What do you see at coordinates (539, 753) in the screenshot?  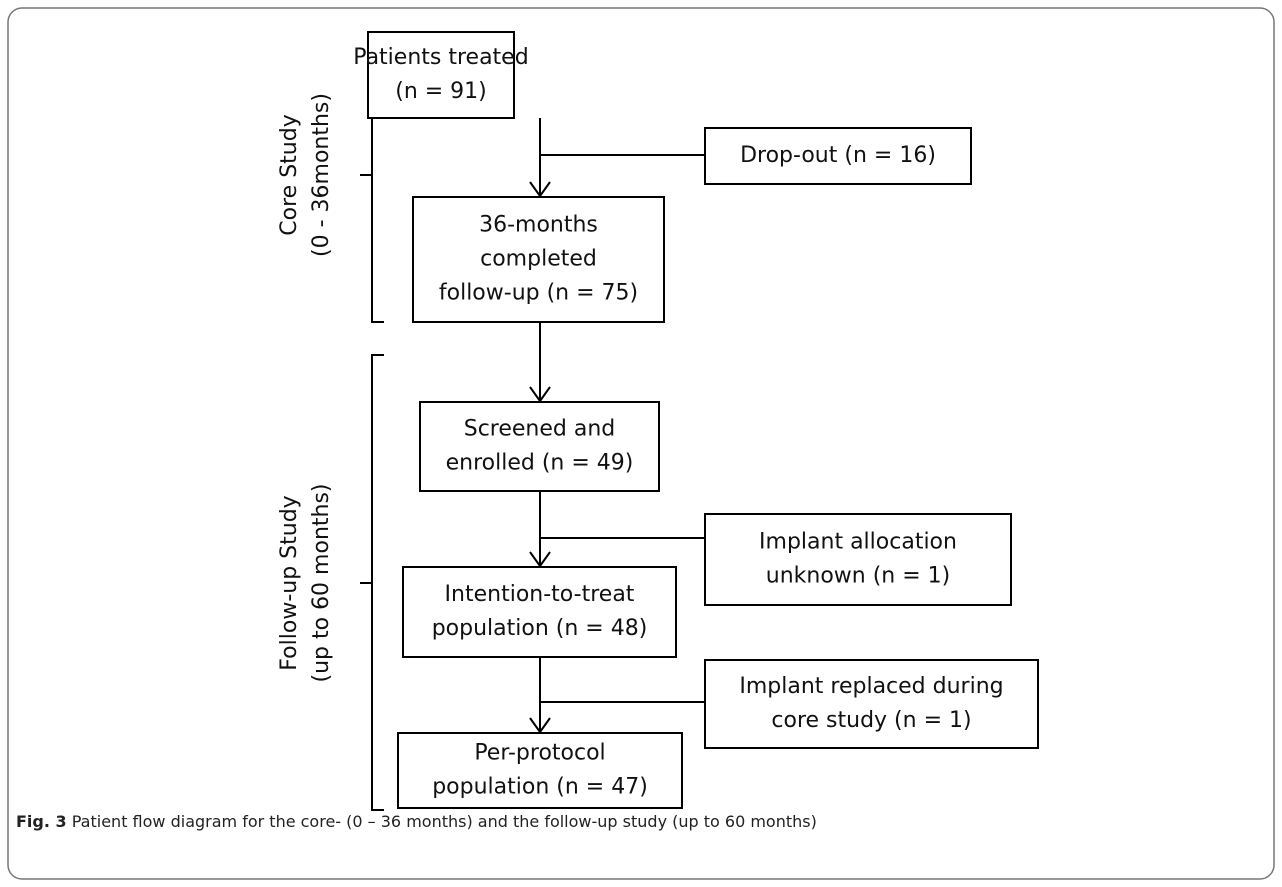 I see `node-label: Per-protocol` at bounding box center [539, 753].